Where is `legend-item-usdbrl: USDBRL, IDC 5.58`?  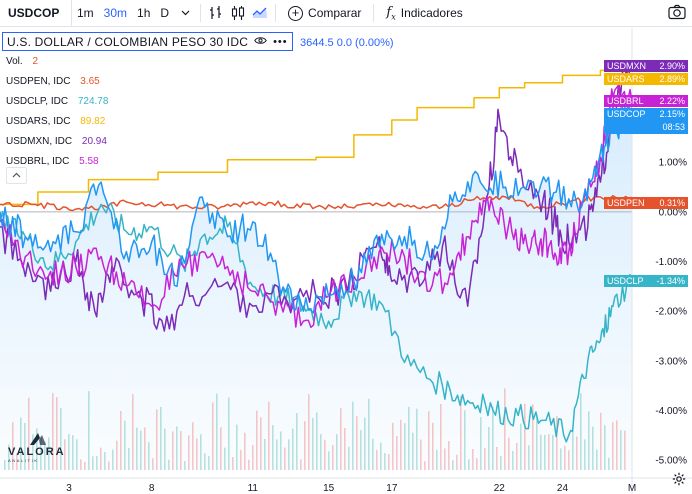
legend-item-usdbrl: USDBRL, IDC 5.58 is located at coordinates (57, 164).